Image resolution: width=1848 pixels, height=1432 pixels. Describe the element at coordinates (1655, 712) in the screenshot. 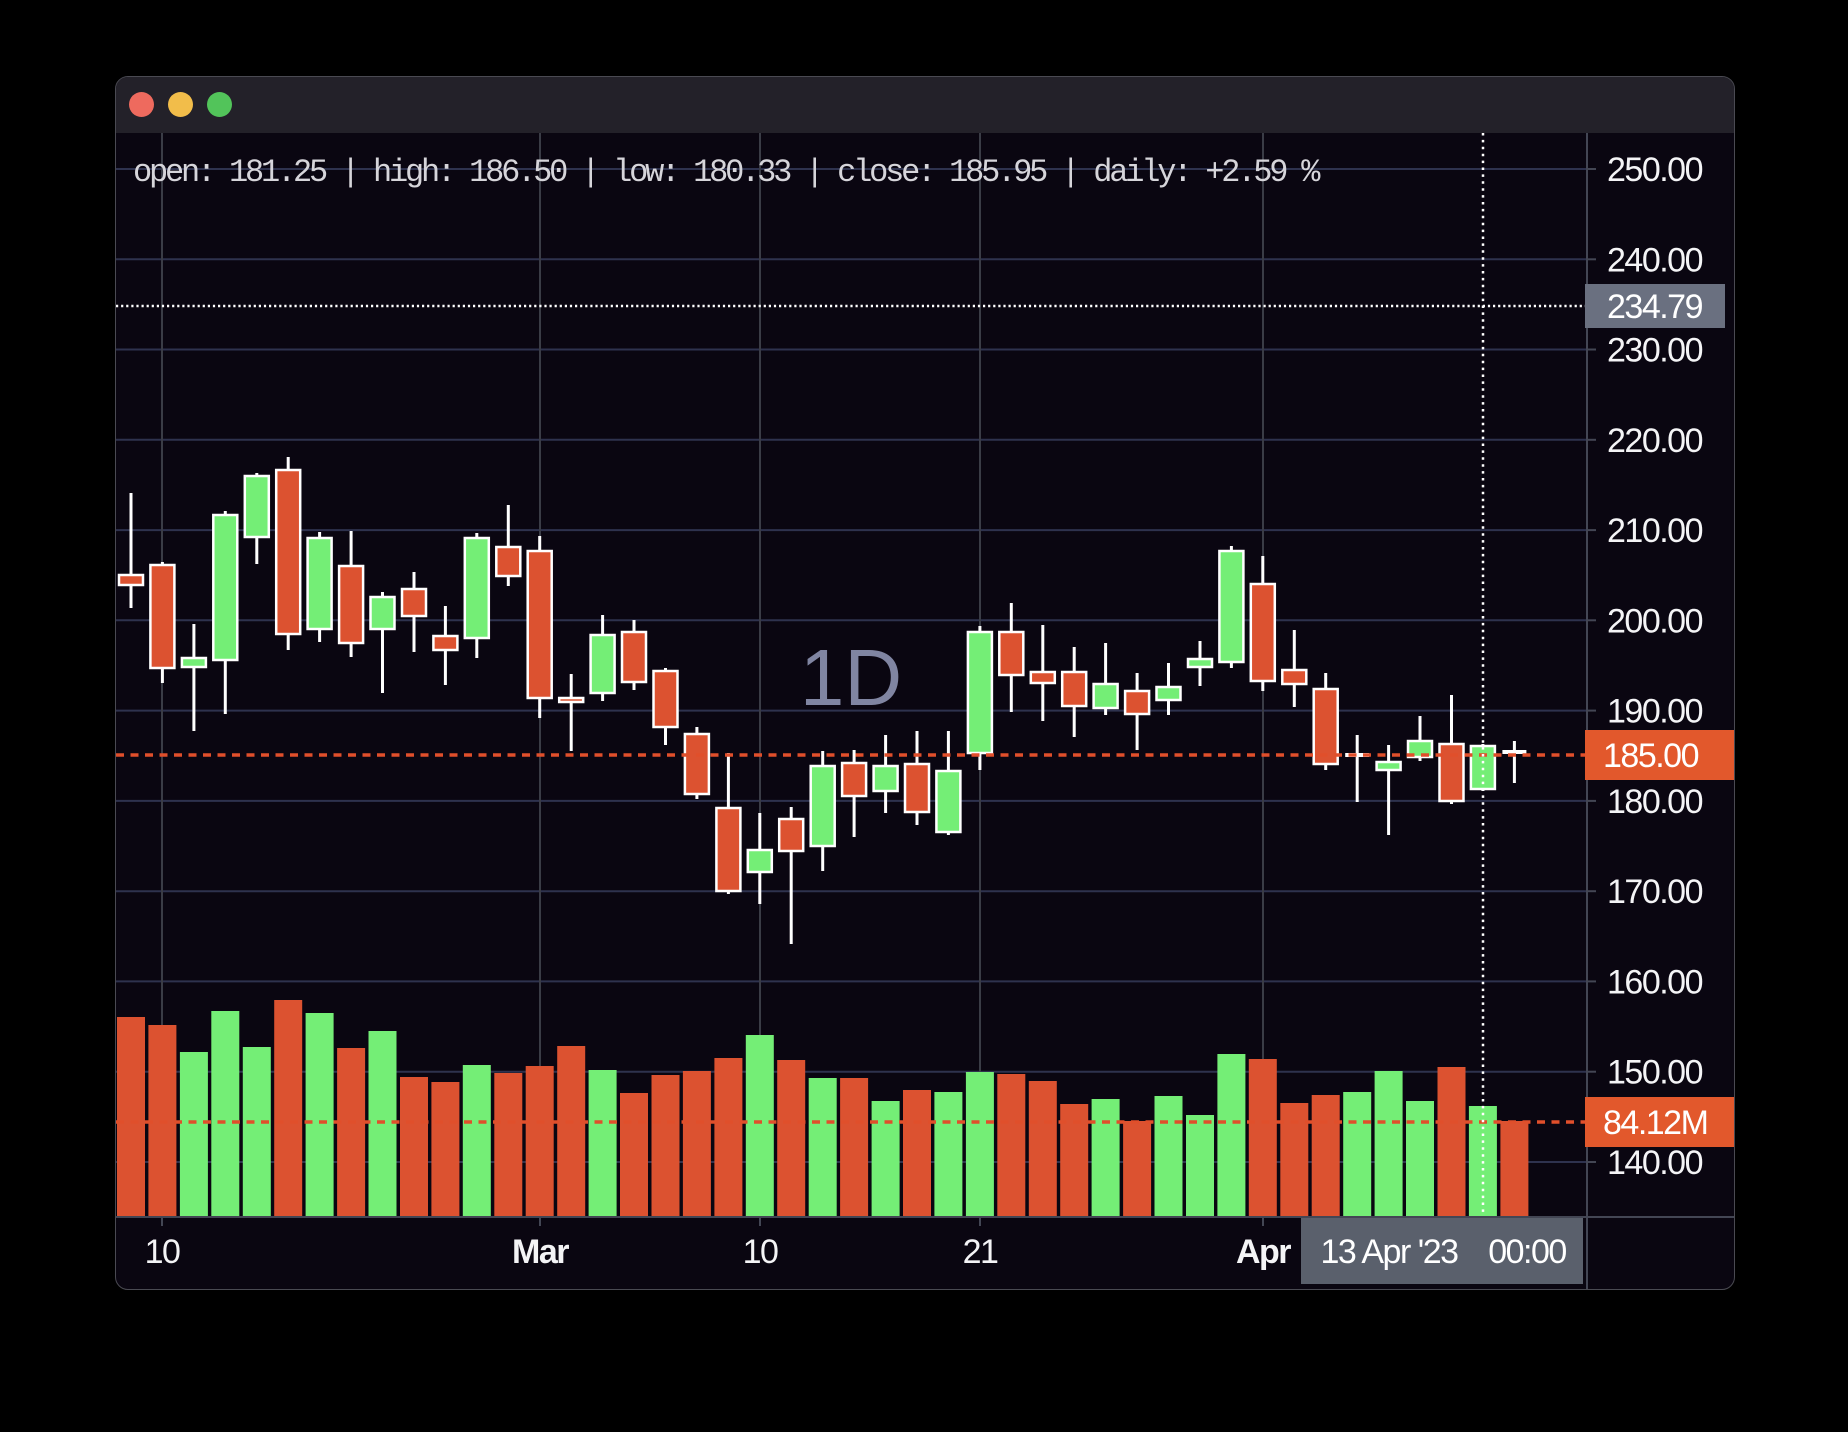

I see `svg-text: 190.00` at that location.